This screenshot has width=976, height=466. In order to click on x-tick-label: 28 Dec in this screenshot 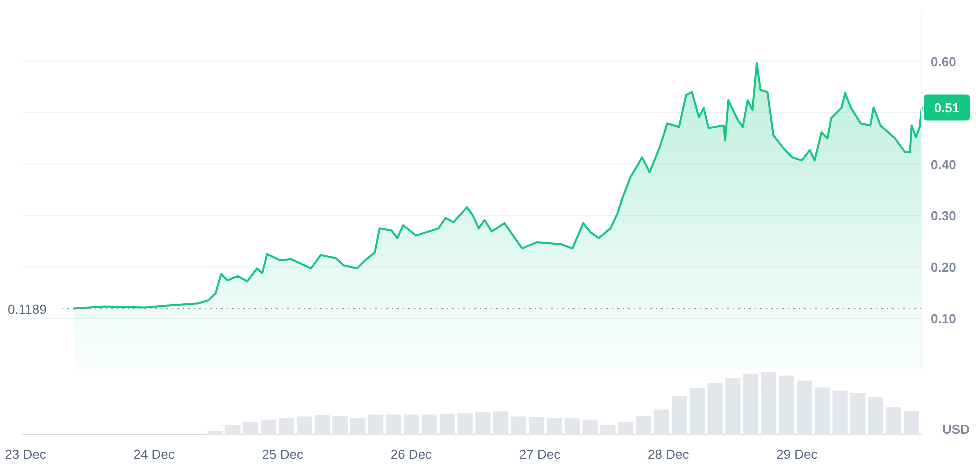, I will do `click(669, 454)`.